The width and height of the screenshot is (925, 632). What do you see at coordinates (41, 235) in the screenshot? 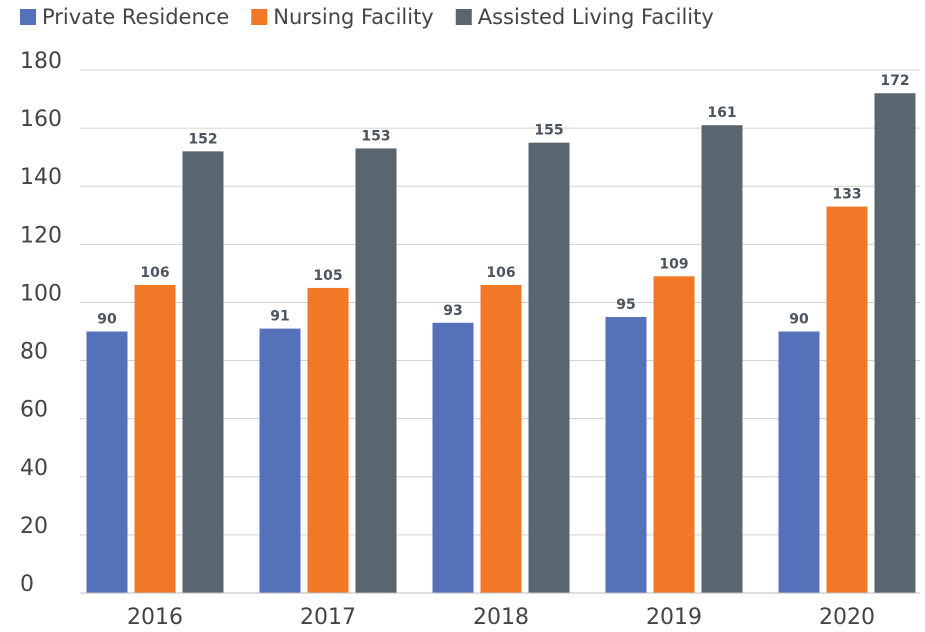
I see `y-tick-label: 120` at bounding box center [41, 235].